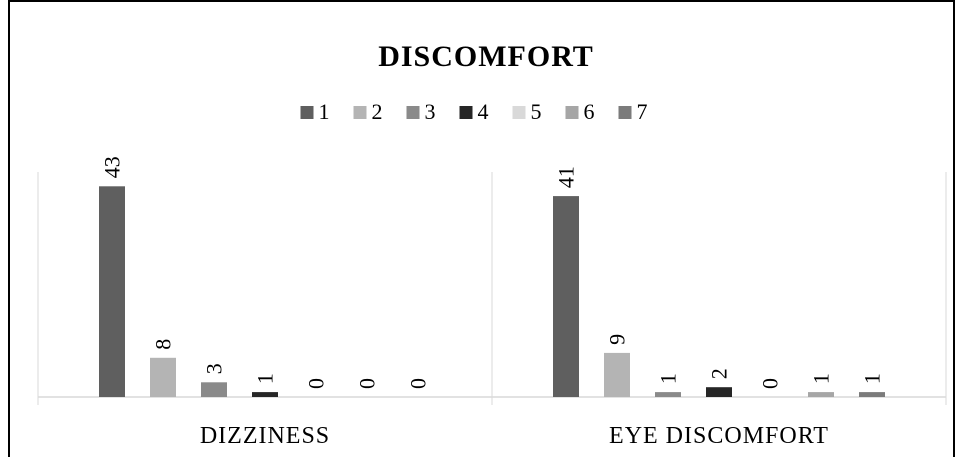  I want to click on legend-label-2: 2, so click(377, 111).